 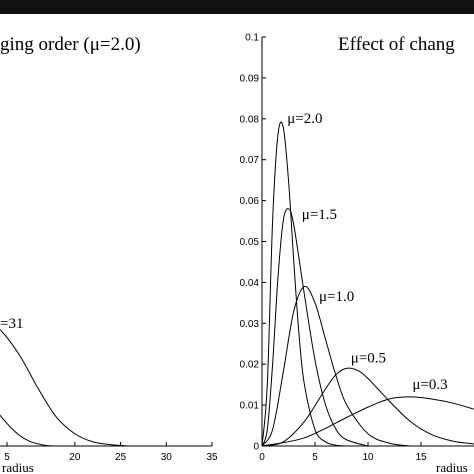 I want to click on top-caption-strip, so click(x=237, y=7).